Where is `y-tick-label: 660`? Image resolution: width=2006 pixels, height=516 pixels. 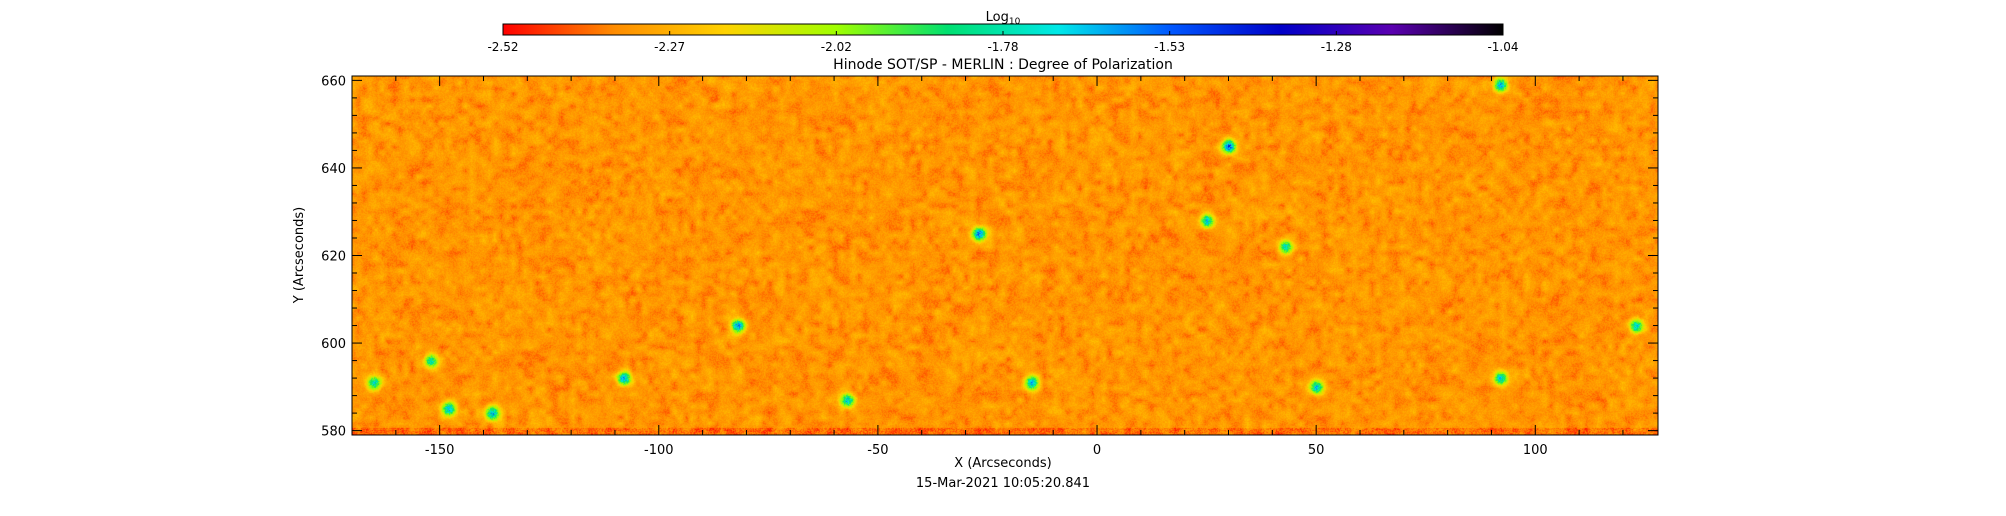 y-tick-label: 660 is located at coordinates (333, 81).